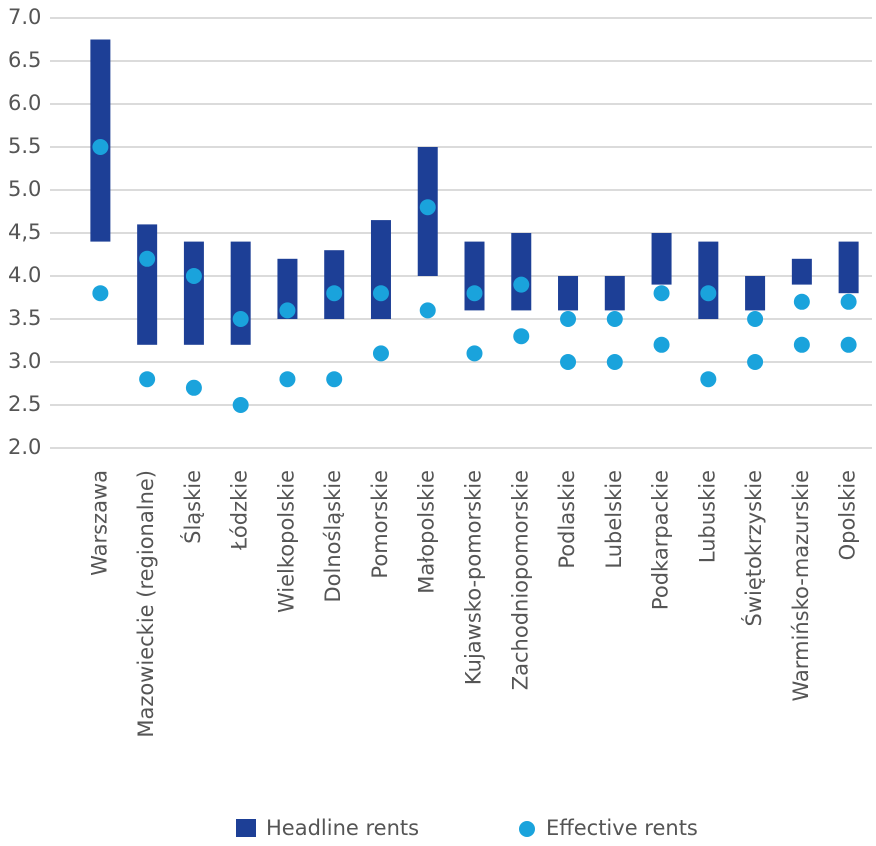  What do you see at coordinates (146, 604) in the screenshot?
I see `x-tick-label: Mazowieckie (regionalne)` at bounding box center [146, 604].